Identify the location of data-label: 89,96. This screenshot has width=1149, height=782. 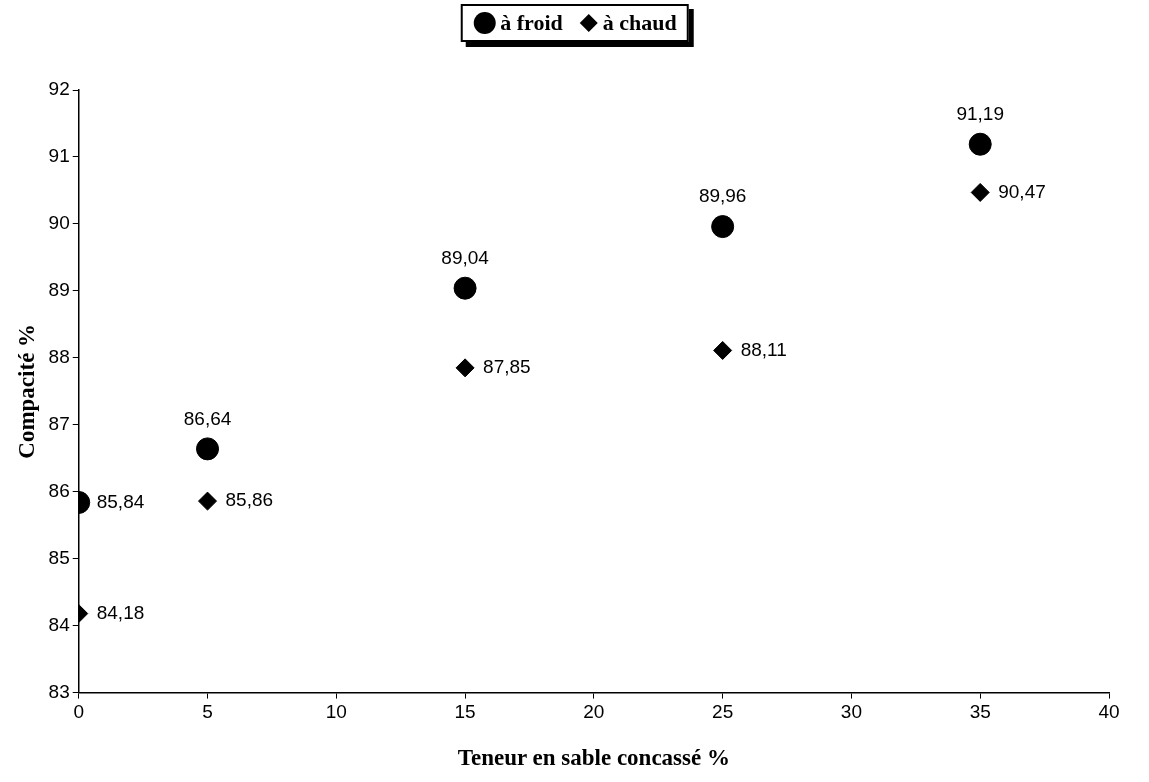
(722, 196).